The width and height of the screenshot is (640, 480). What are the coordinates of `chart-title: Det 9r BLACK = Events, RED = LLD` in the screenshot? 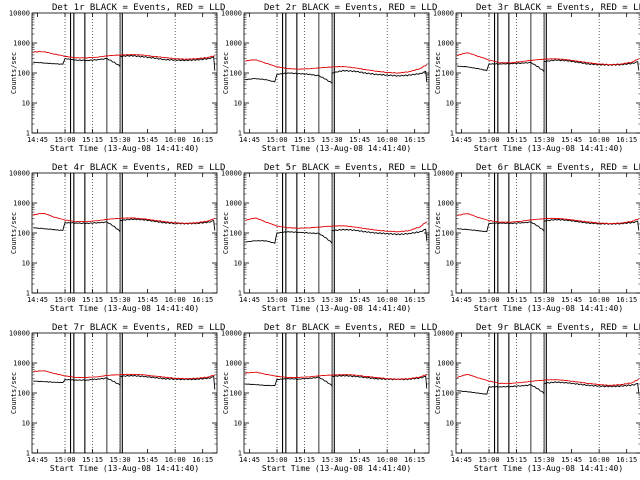 It's located at (558, 328).